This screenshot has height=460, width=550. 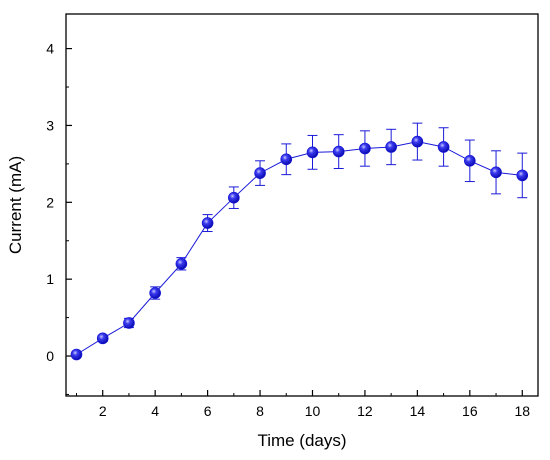 What do you see at coordinates (470, 411) in the screenshot?
I see `x-tick-label: 16` at bounding box center [470, 411].